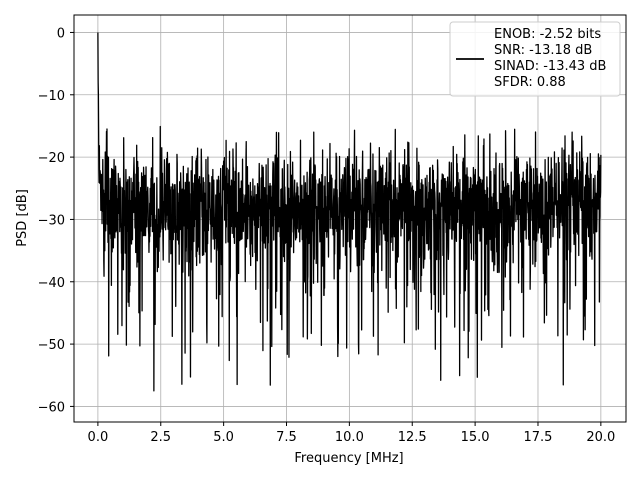 The width and height of the screenshot is (640, 480). I want to click on x-tick-label: 2.5, so click(160, 437).